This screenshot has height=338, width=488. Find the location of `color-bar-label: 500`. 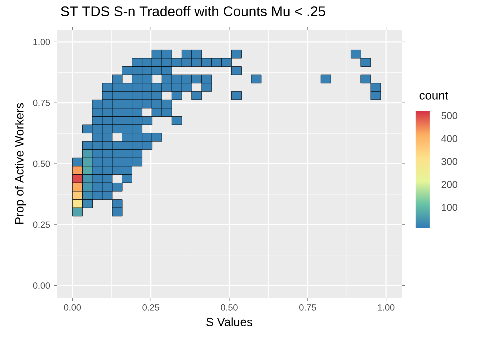

color-bar-label: 500 is located at coordinates (450, 116).